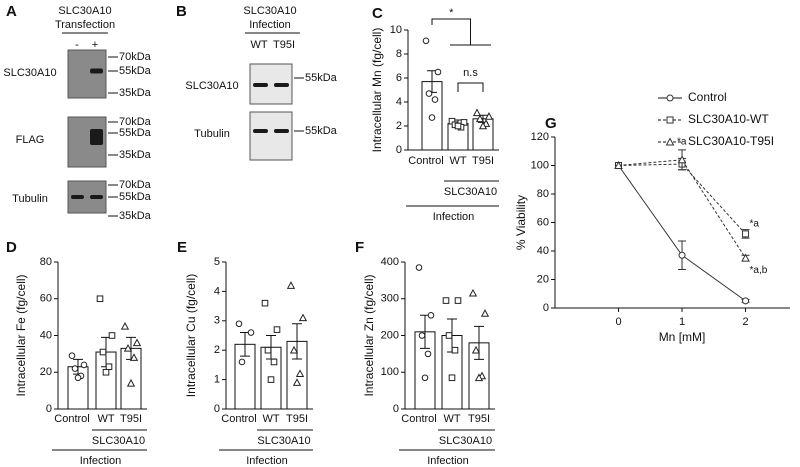  Describe the element at coordinates (30, 199) in the screenshot. I see `row-label: Tubulin` at that location.